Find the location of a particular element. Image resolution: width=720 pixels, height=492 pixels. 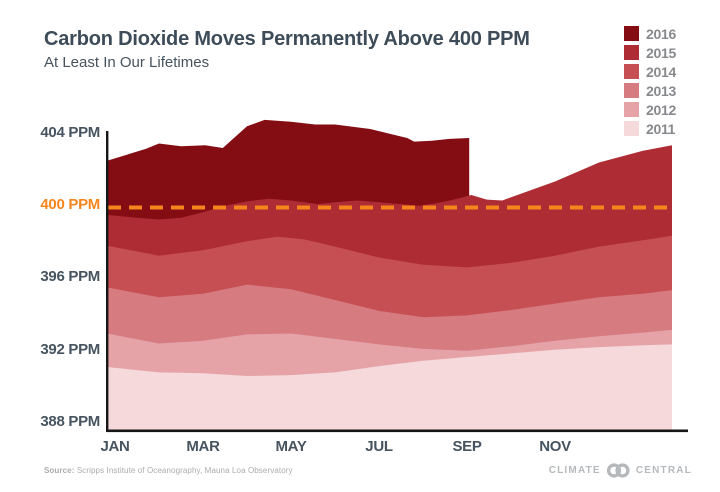

brand-climate-text: CLIMATE is located at coordinates (574, 470).